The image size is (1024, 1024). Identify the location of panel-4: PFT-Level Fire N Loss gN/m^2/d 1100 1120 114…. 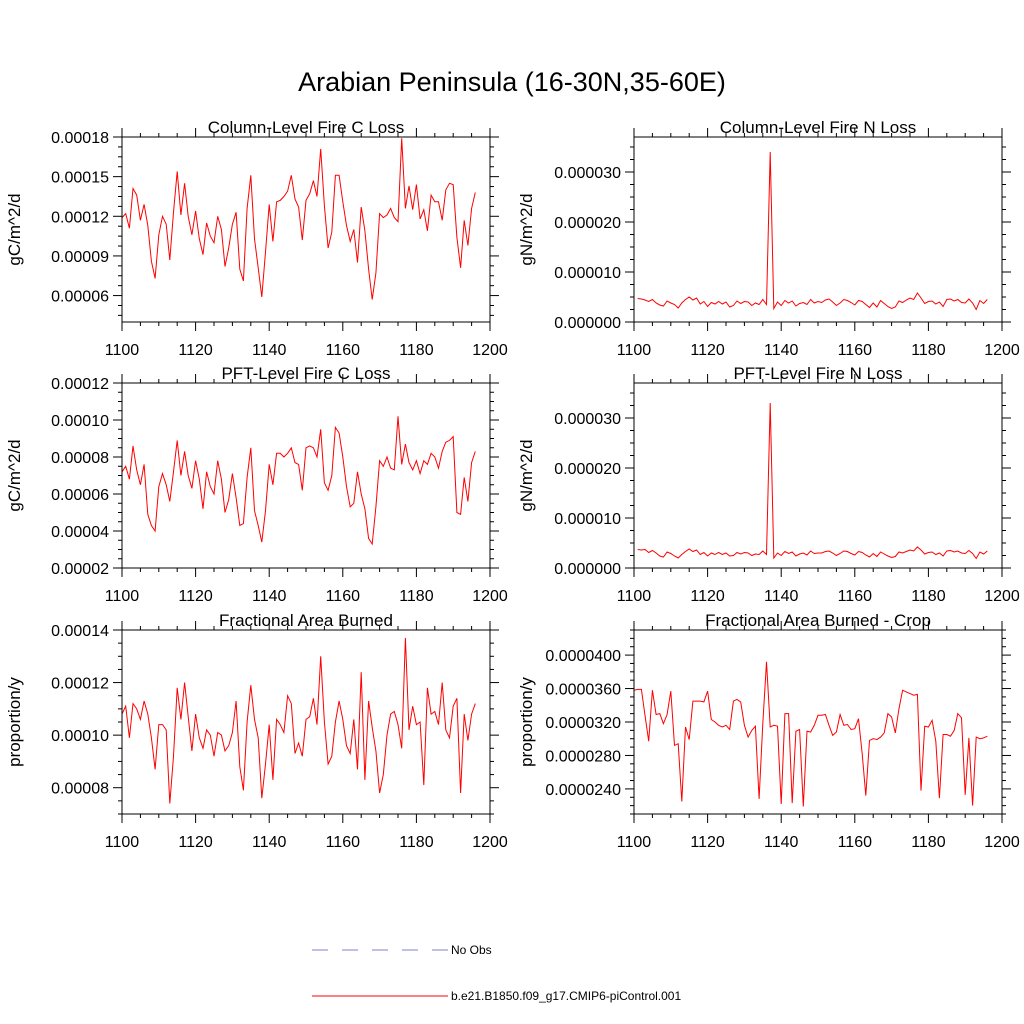
(768, 484).